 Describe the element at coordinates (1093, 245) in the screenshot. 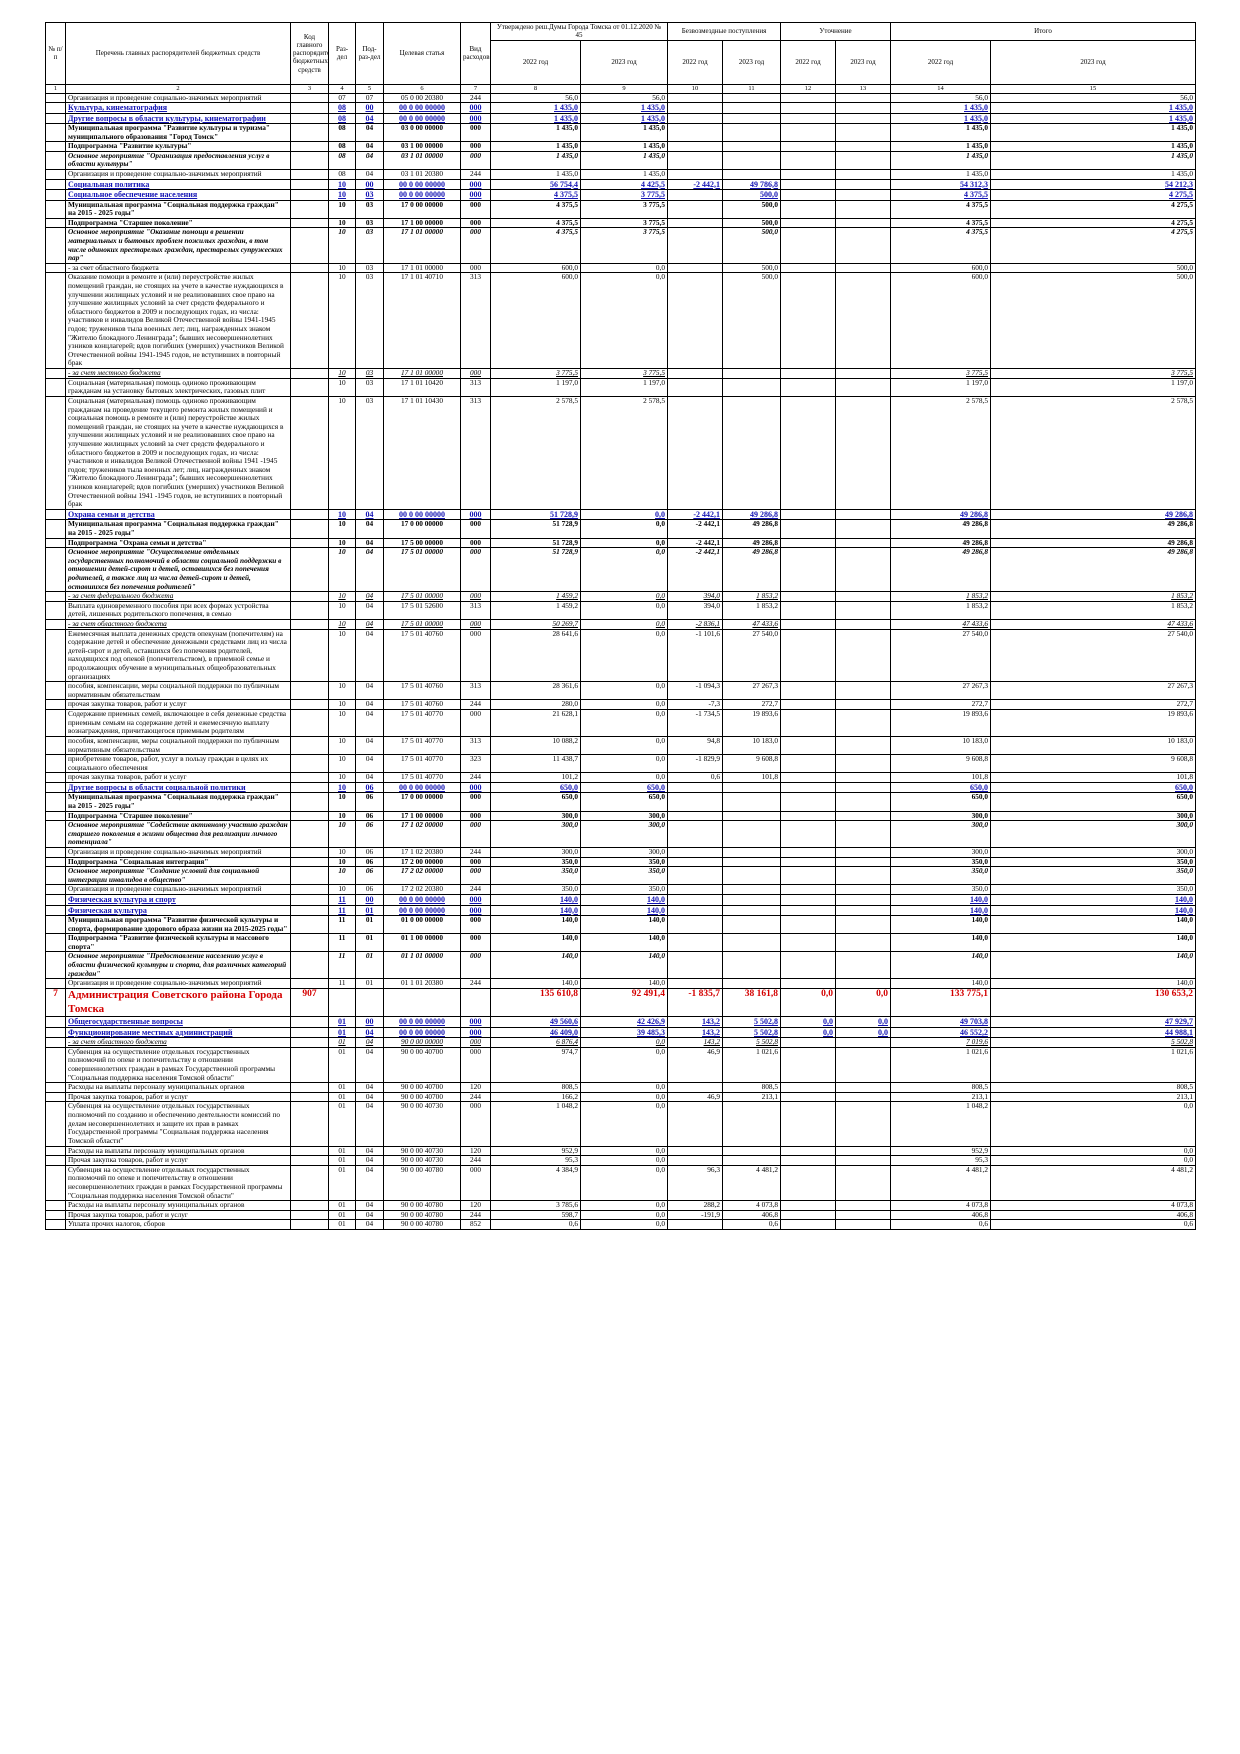

I see `table-cell: 4 275,5` at that location.